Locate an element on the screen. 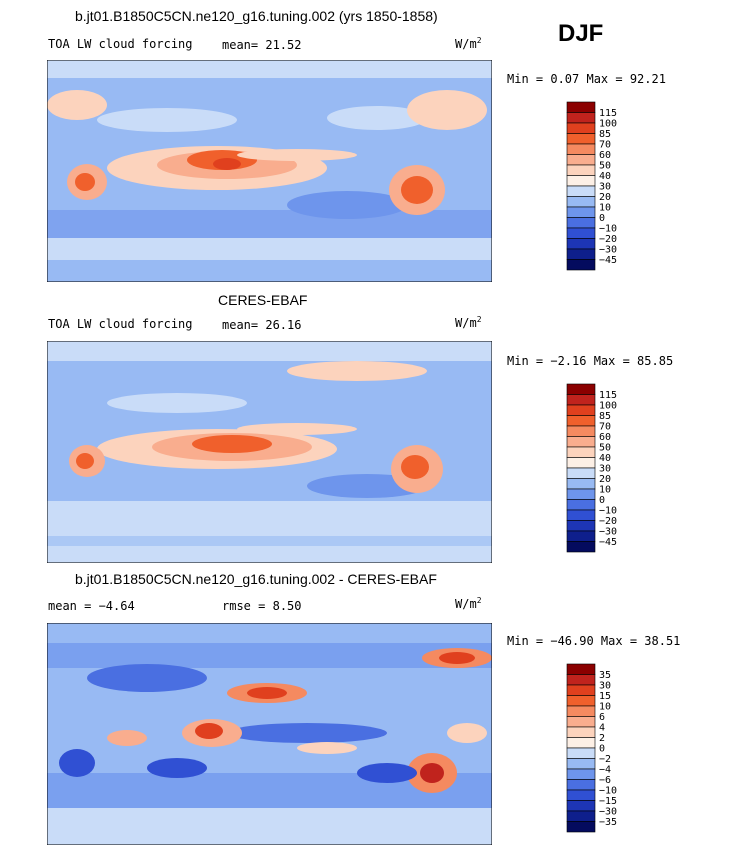 This screenshot has width=733, height=849. rmse-key: rmse = is located at coordinates (244, 606).